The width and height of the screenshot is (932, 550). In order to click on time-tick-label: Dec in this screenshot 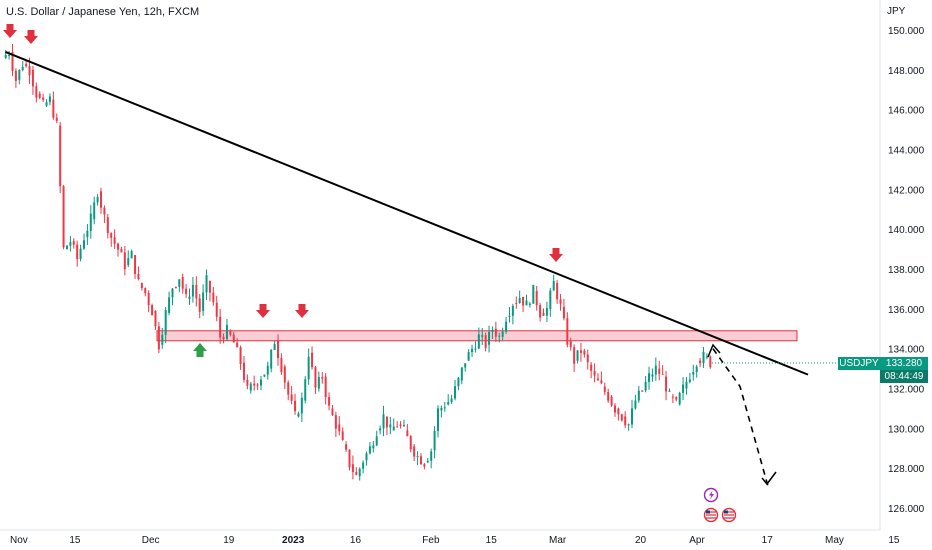, I will do `click(151, 540)`.